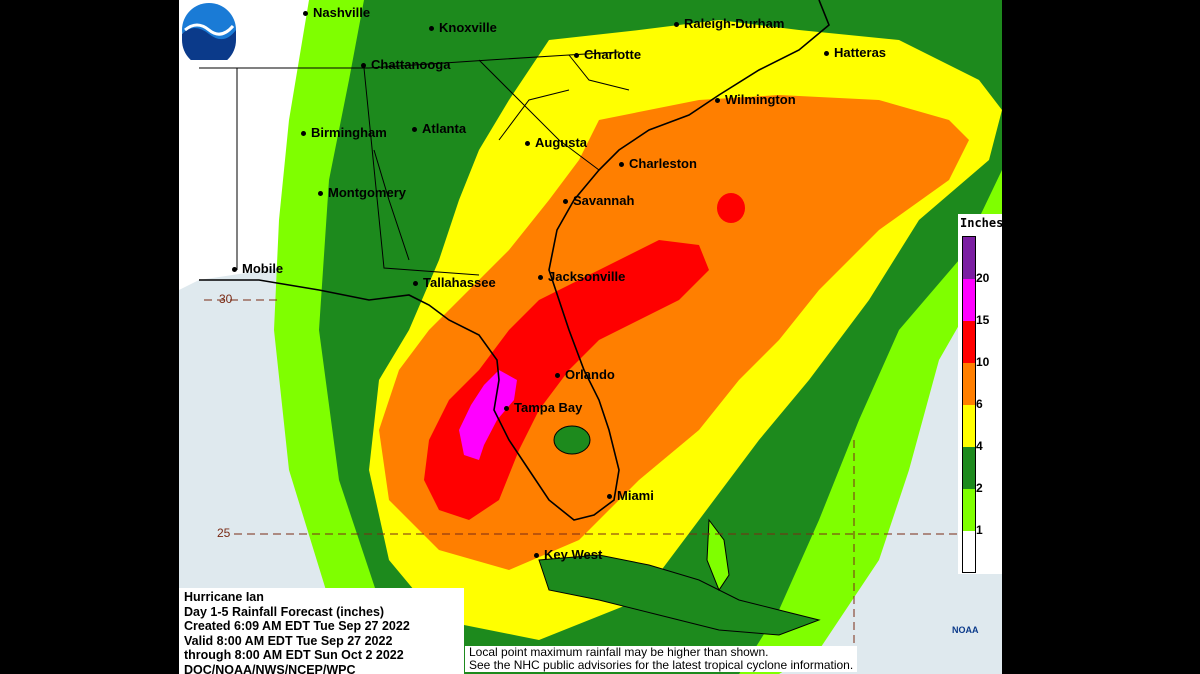 This screenshot has width=1200, height=674. I want to click on legend-title: Inches, so click(981, 223).